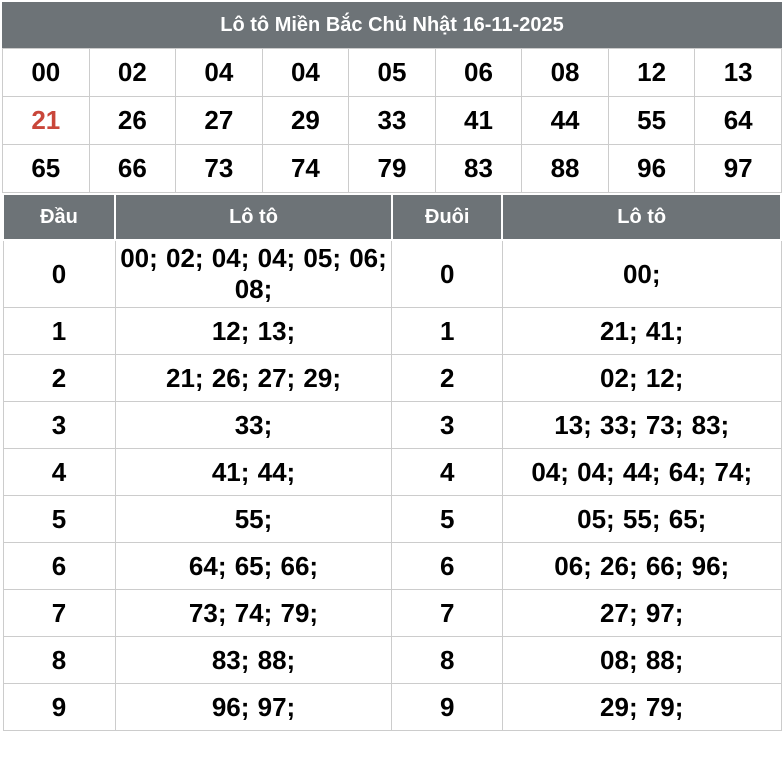  What do you see at coordinates (447, 472) in the screenshot?
I see `duoi-cell: 4` at bounding box center [447, 472].